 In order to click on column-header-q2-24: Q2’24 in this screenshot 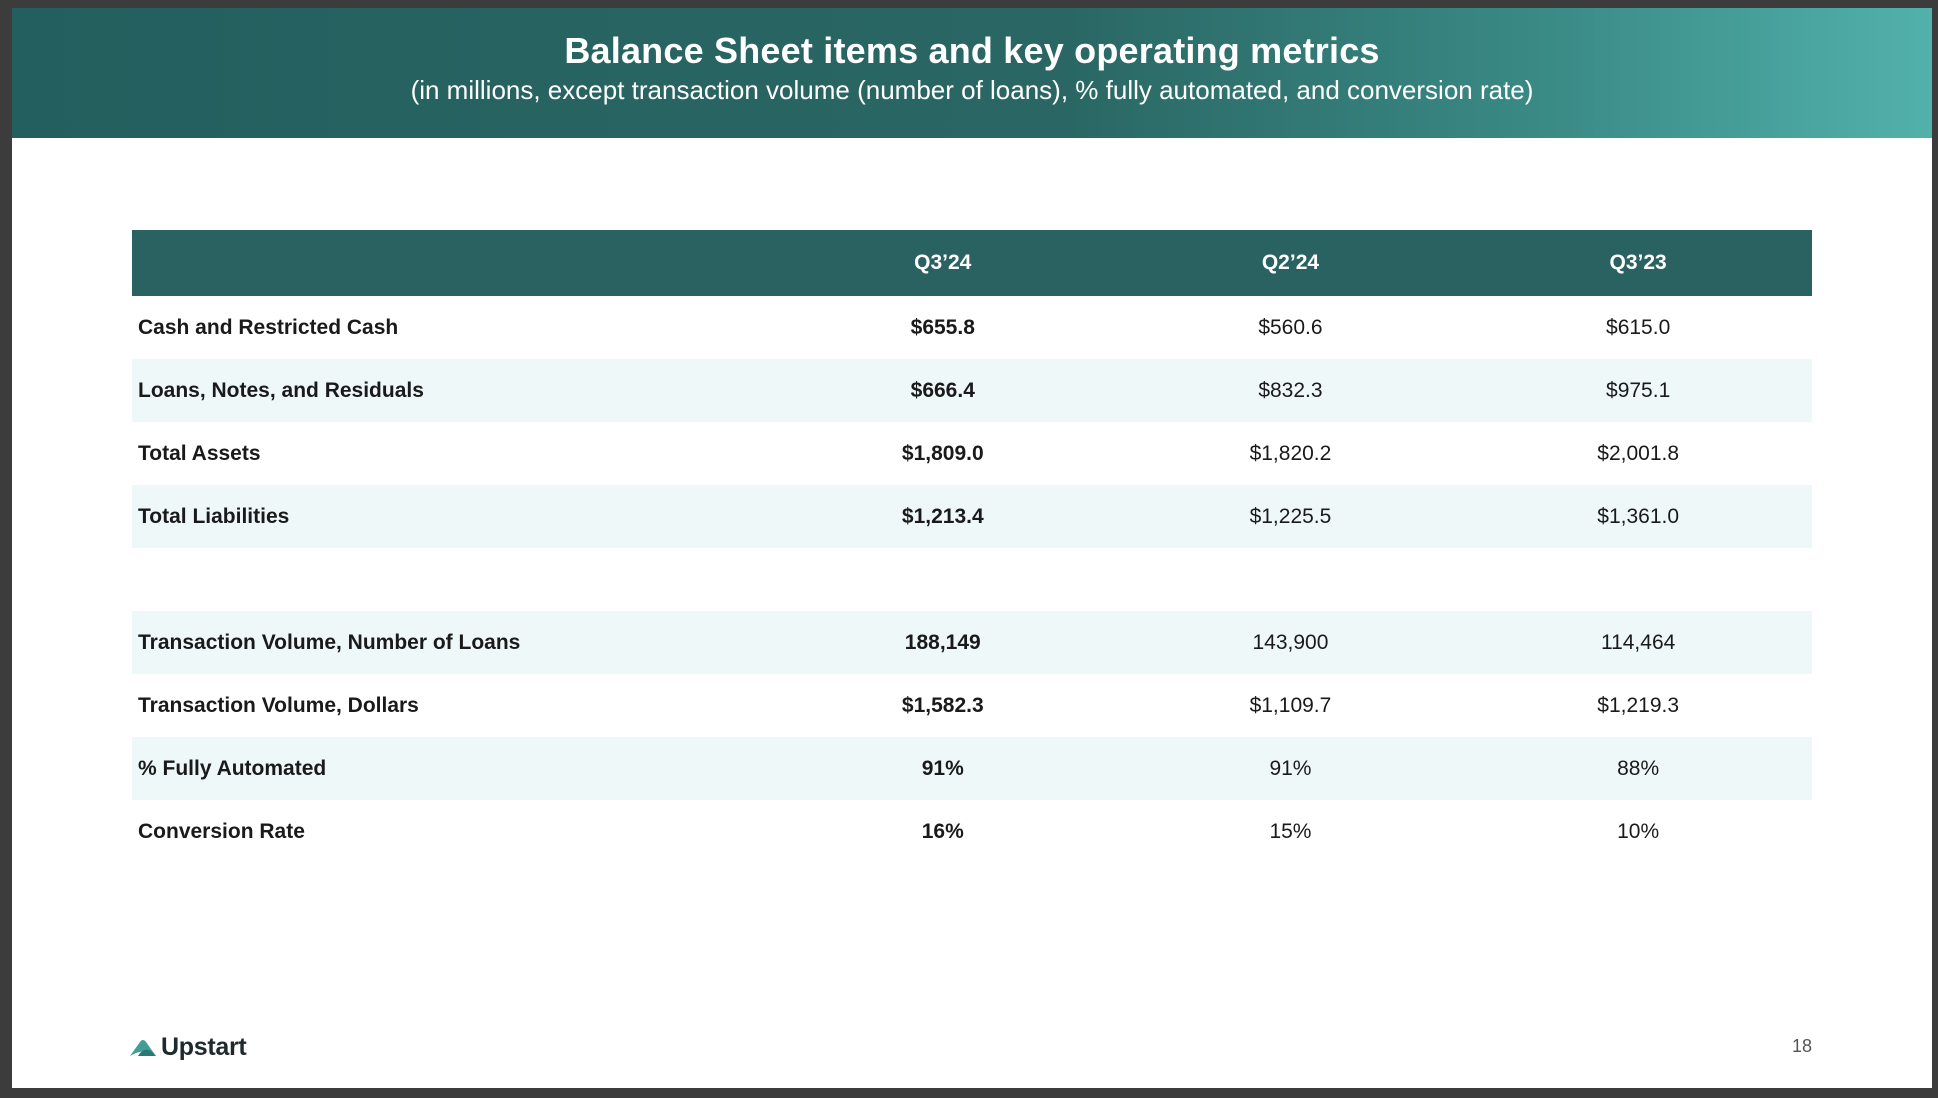, I will do `click(1290, 262)`.